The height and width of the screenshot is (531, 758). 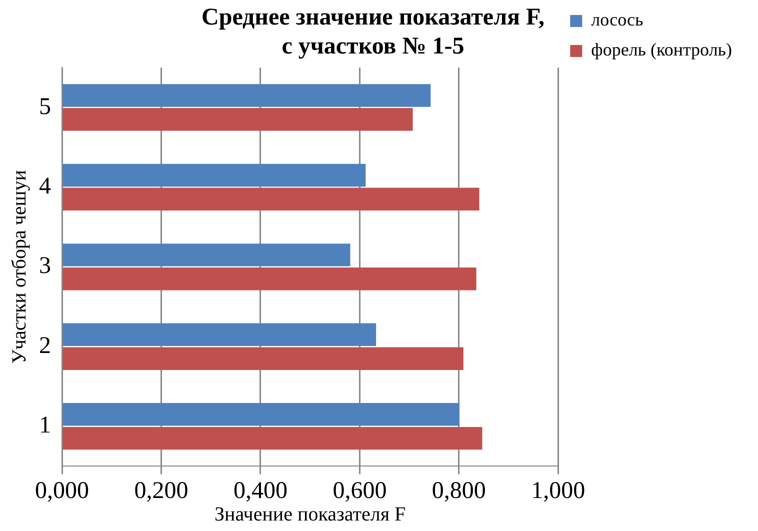 What do you see at coordinates (558, 491) in the screenshot?
I see `x-tick-label: 1,000` at bounding box center [558, 491].